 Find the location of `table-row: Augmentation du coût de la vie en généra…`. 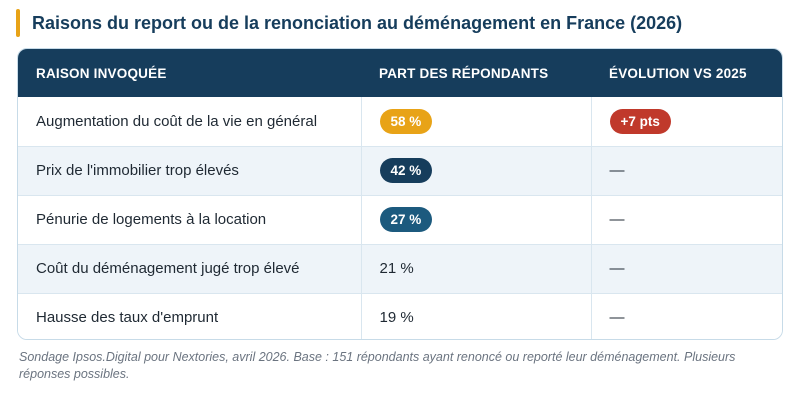

table-row: Augmentation du coût de la vie en généra… is located at coordinates (400, 121).